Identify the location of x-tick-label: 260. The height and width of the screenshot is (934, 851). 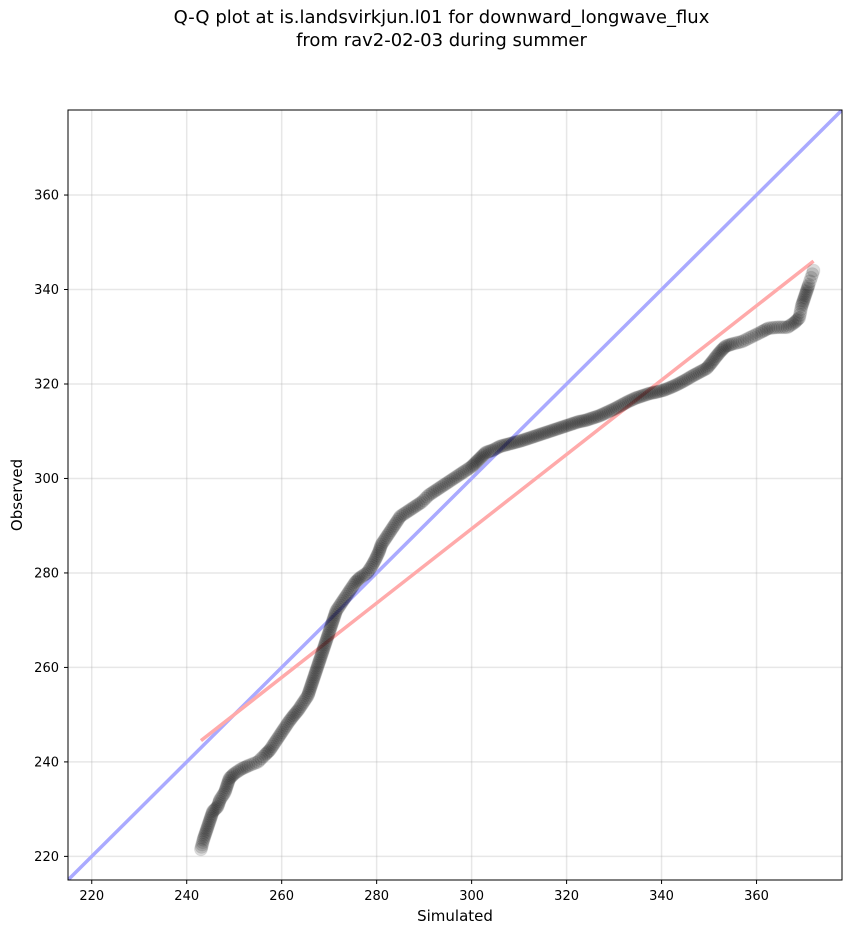
(281, 896).